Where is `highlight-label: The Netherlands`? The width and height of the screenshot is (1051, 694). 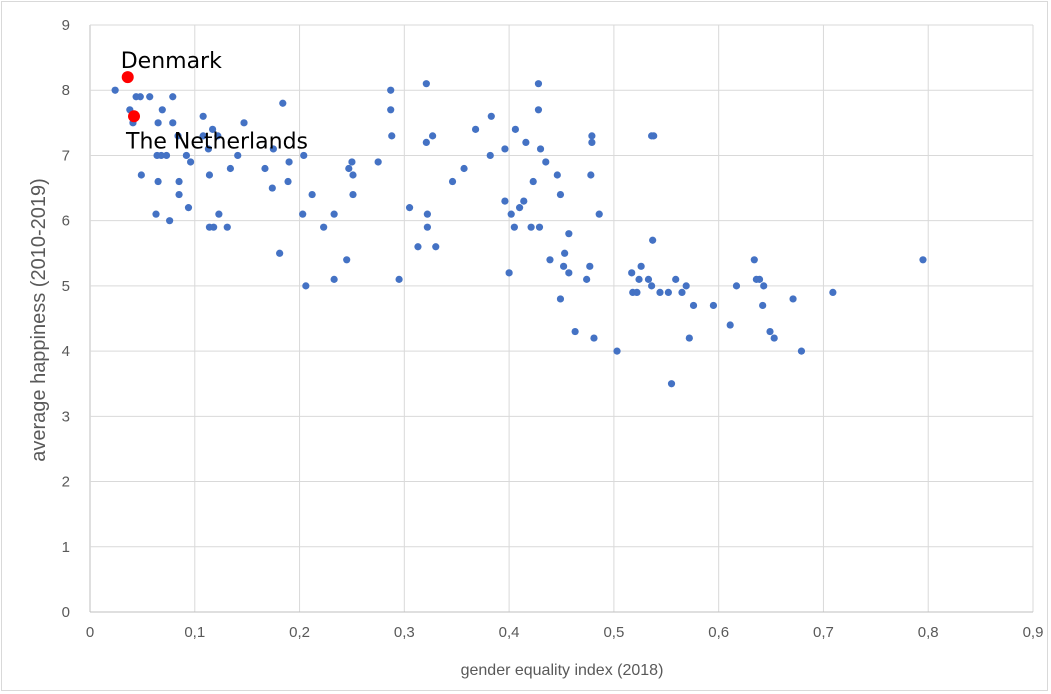
highlight-label: The Netherlands is located at coordinates (216, 141).